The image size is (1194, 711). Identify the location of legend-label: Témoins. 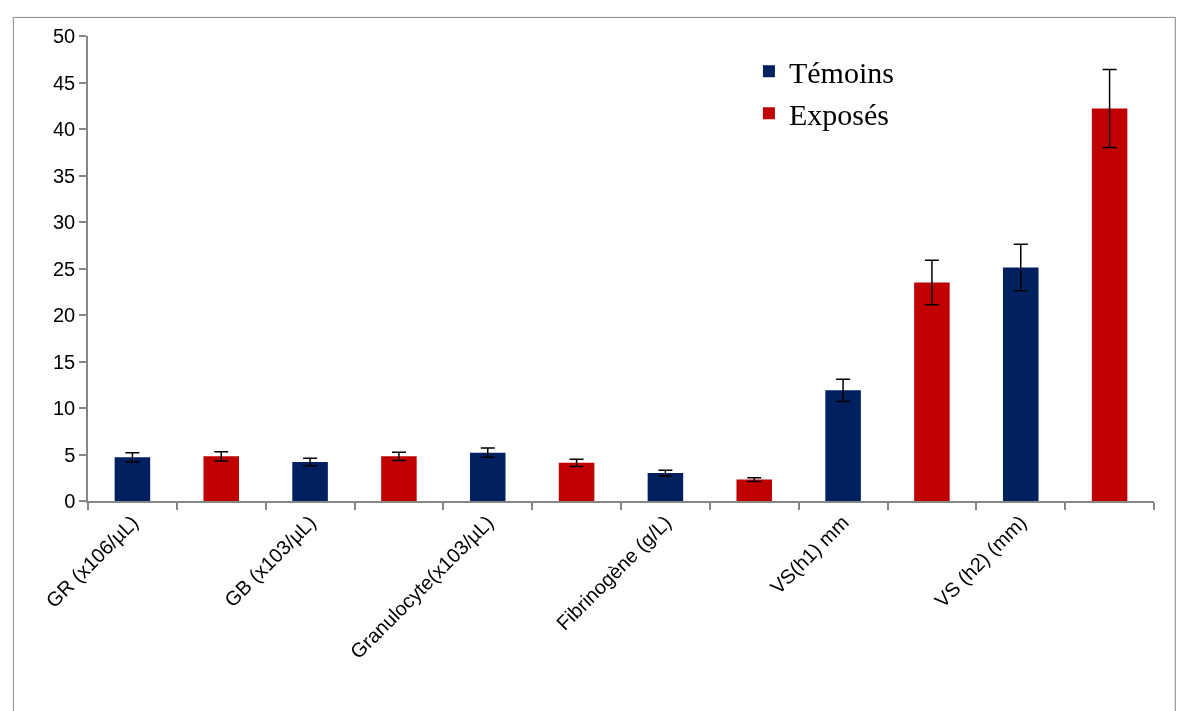
(841, 72).